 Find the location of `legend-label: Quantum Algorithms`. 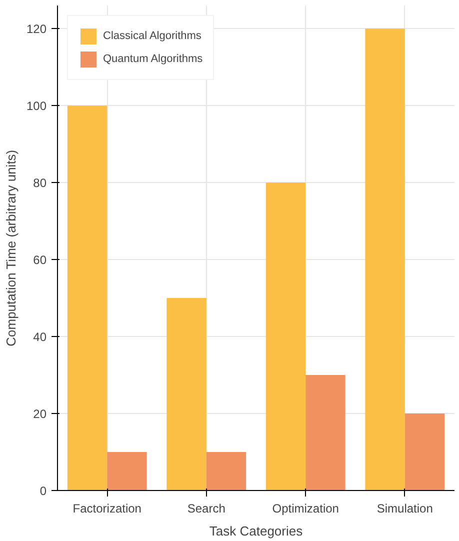

legend-label: Quantum Algorithms is located at coordinates (153, 59).